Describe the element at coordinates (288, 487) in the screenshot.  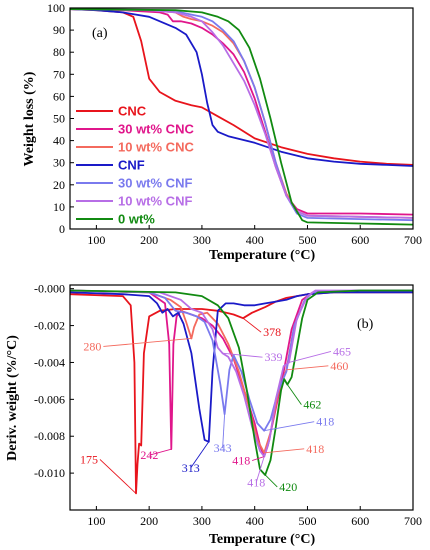
I see `peak-annotation-420: 420` at that location.